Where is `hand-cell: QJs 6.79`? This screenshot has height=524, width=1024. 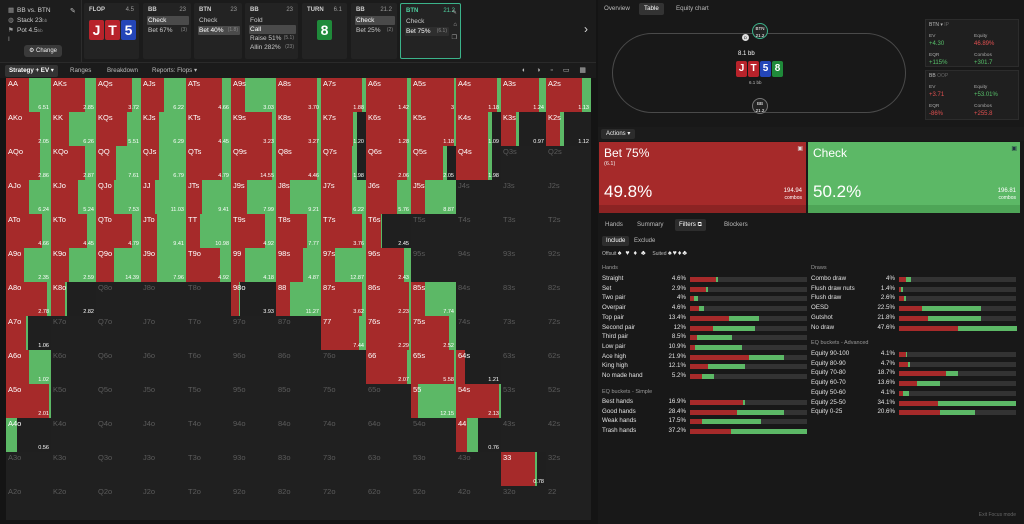 hand-cell: QJs 6.79 is located at coordinates (163, 163).